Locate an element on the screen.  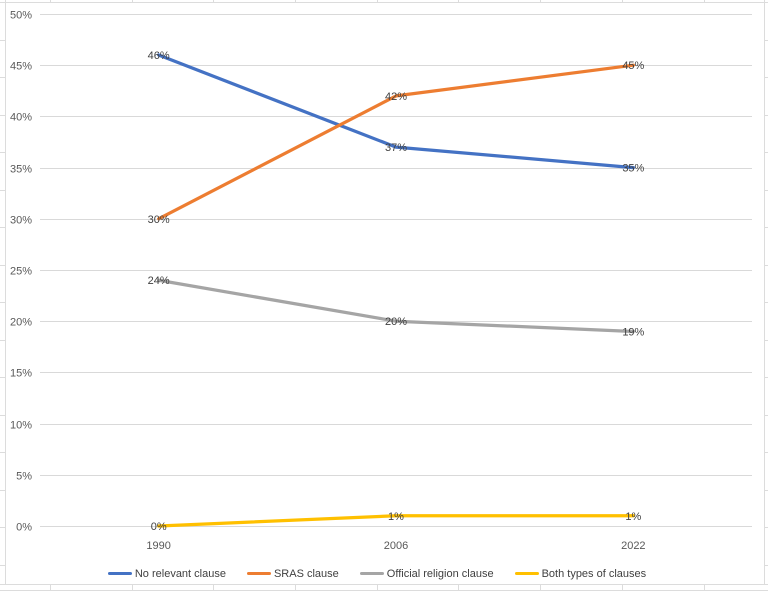
y-axis-tick-label: 35% is located at coordinates (21, 170).